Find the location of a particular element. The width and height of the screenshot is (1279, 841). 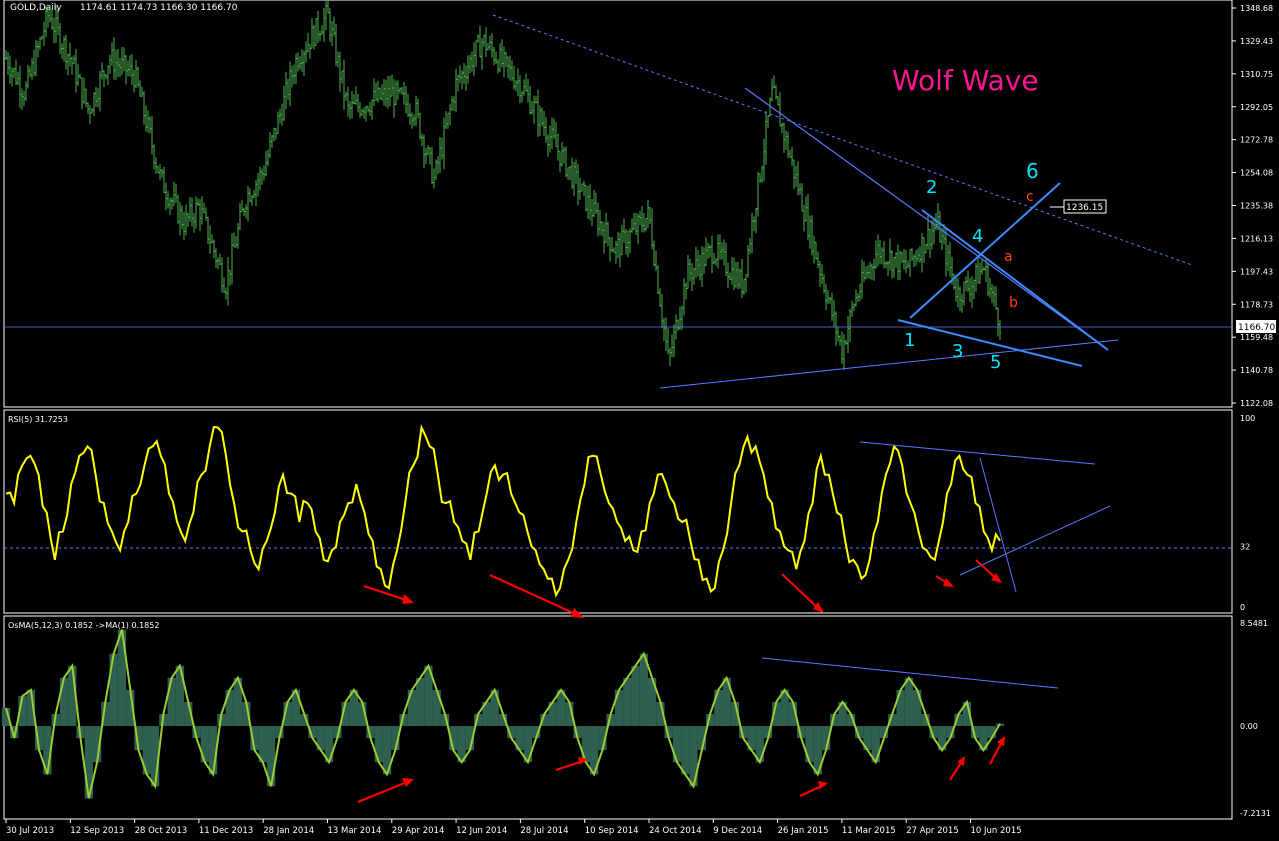

osma-title: OsMA(5,12,3) 0.1852 ->MA(1) 0.1852 is located at coordinates (83, 625).